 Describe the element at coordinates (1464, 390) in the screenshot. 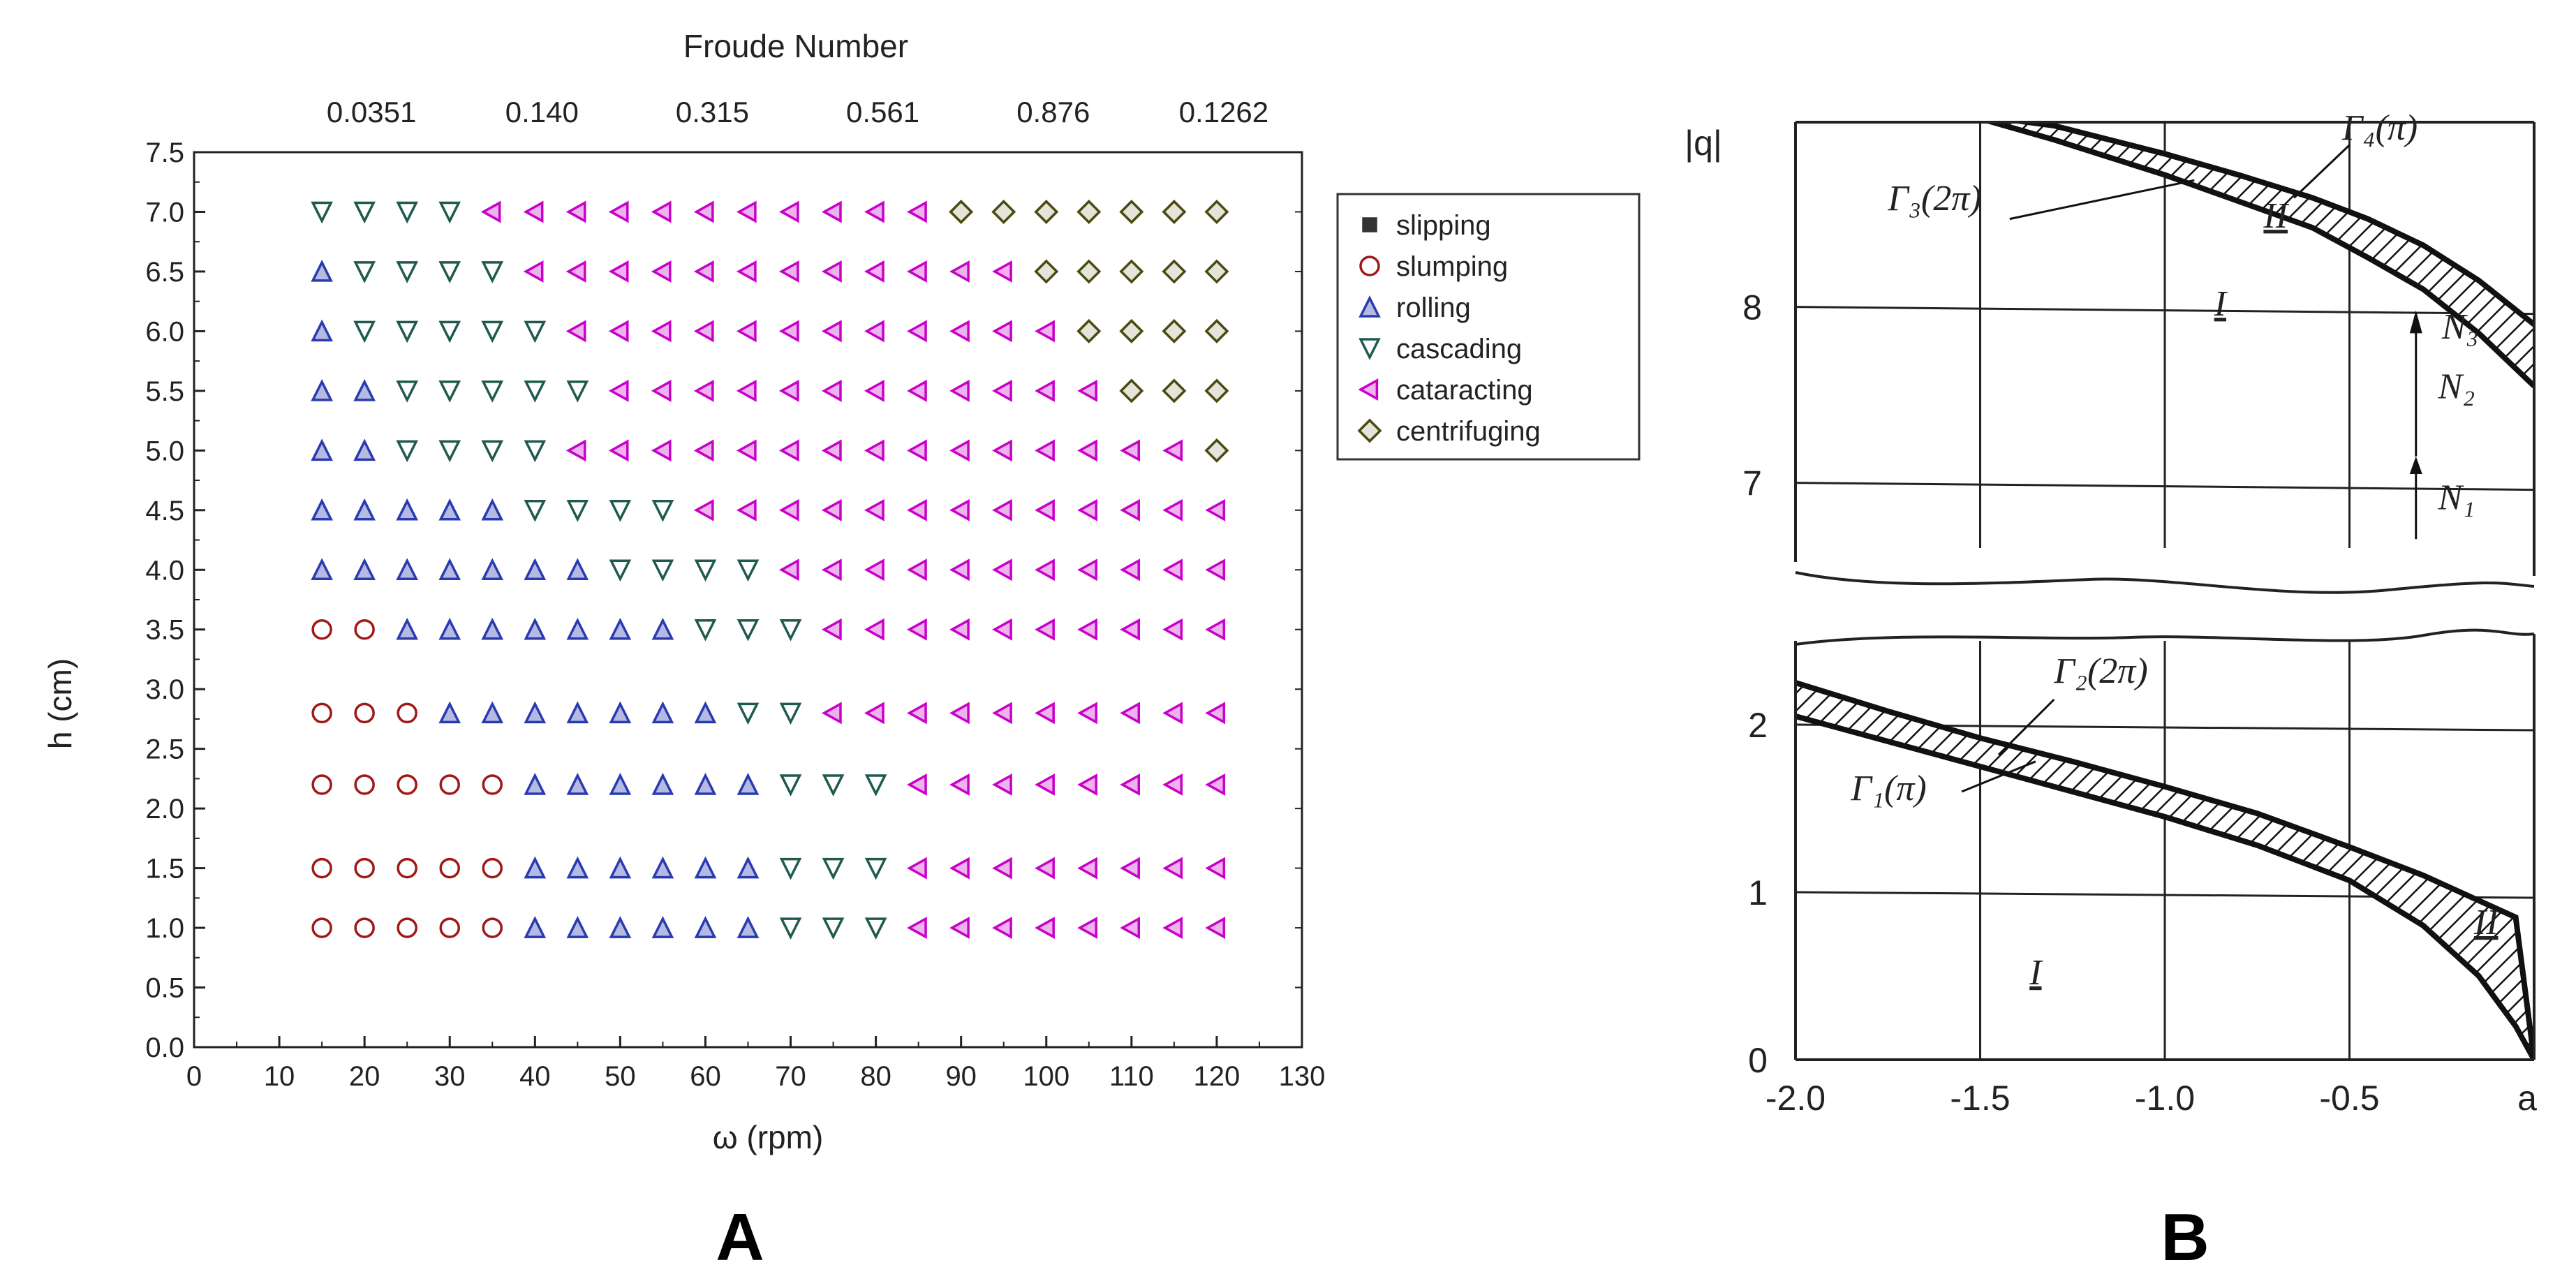

I see `legend-label-cataracting: cataracting` at that location.